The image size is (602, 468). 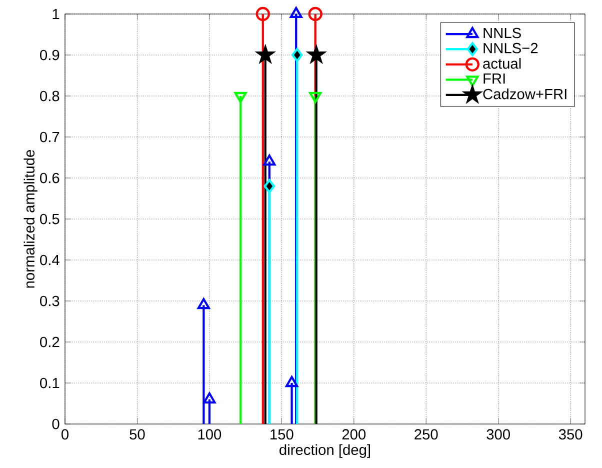 What do you see at coordinates (50, 178) in the screenshot?
I see `y-tick-label: 0.6` at bounding box center [50, 178].